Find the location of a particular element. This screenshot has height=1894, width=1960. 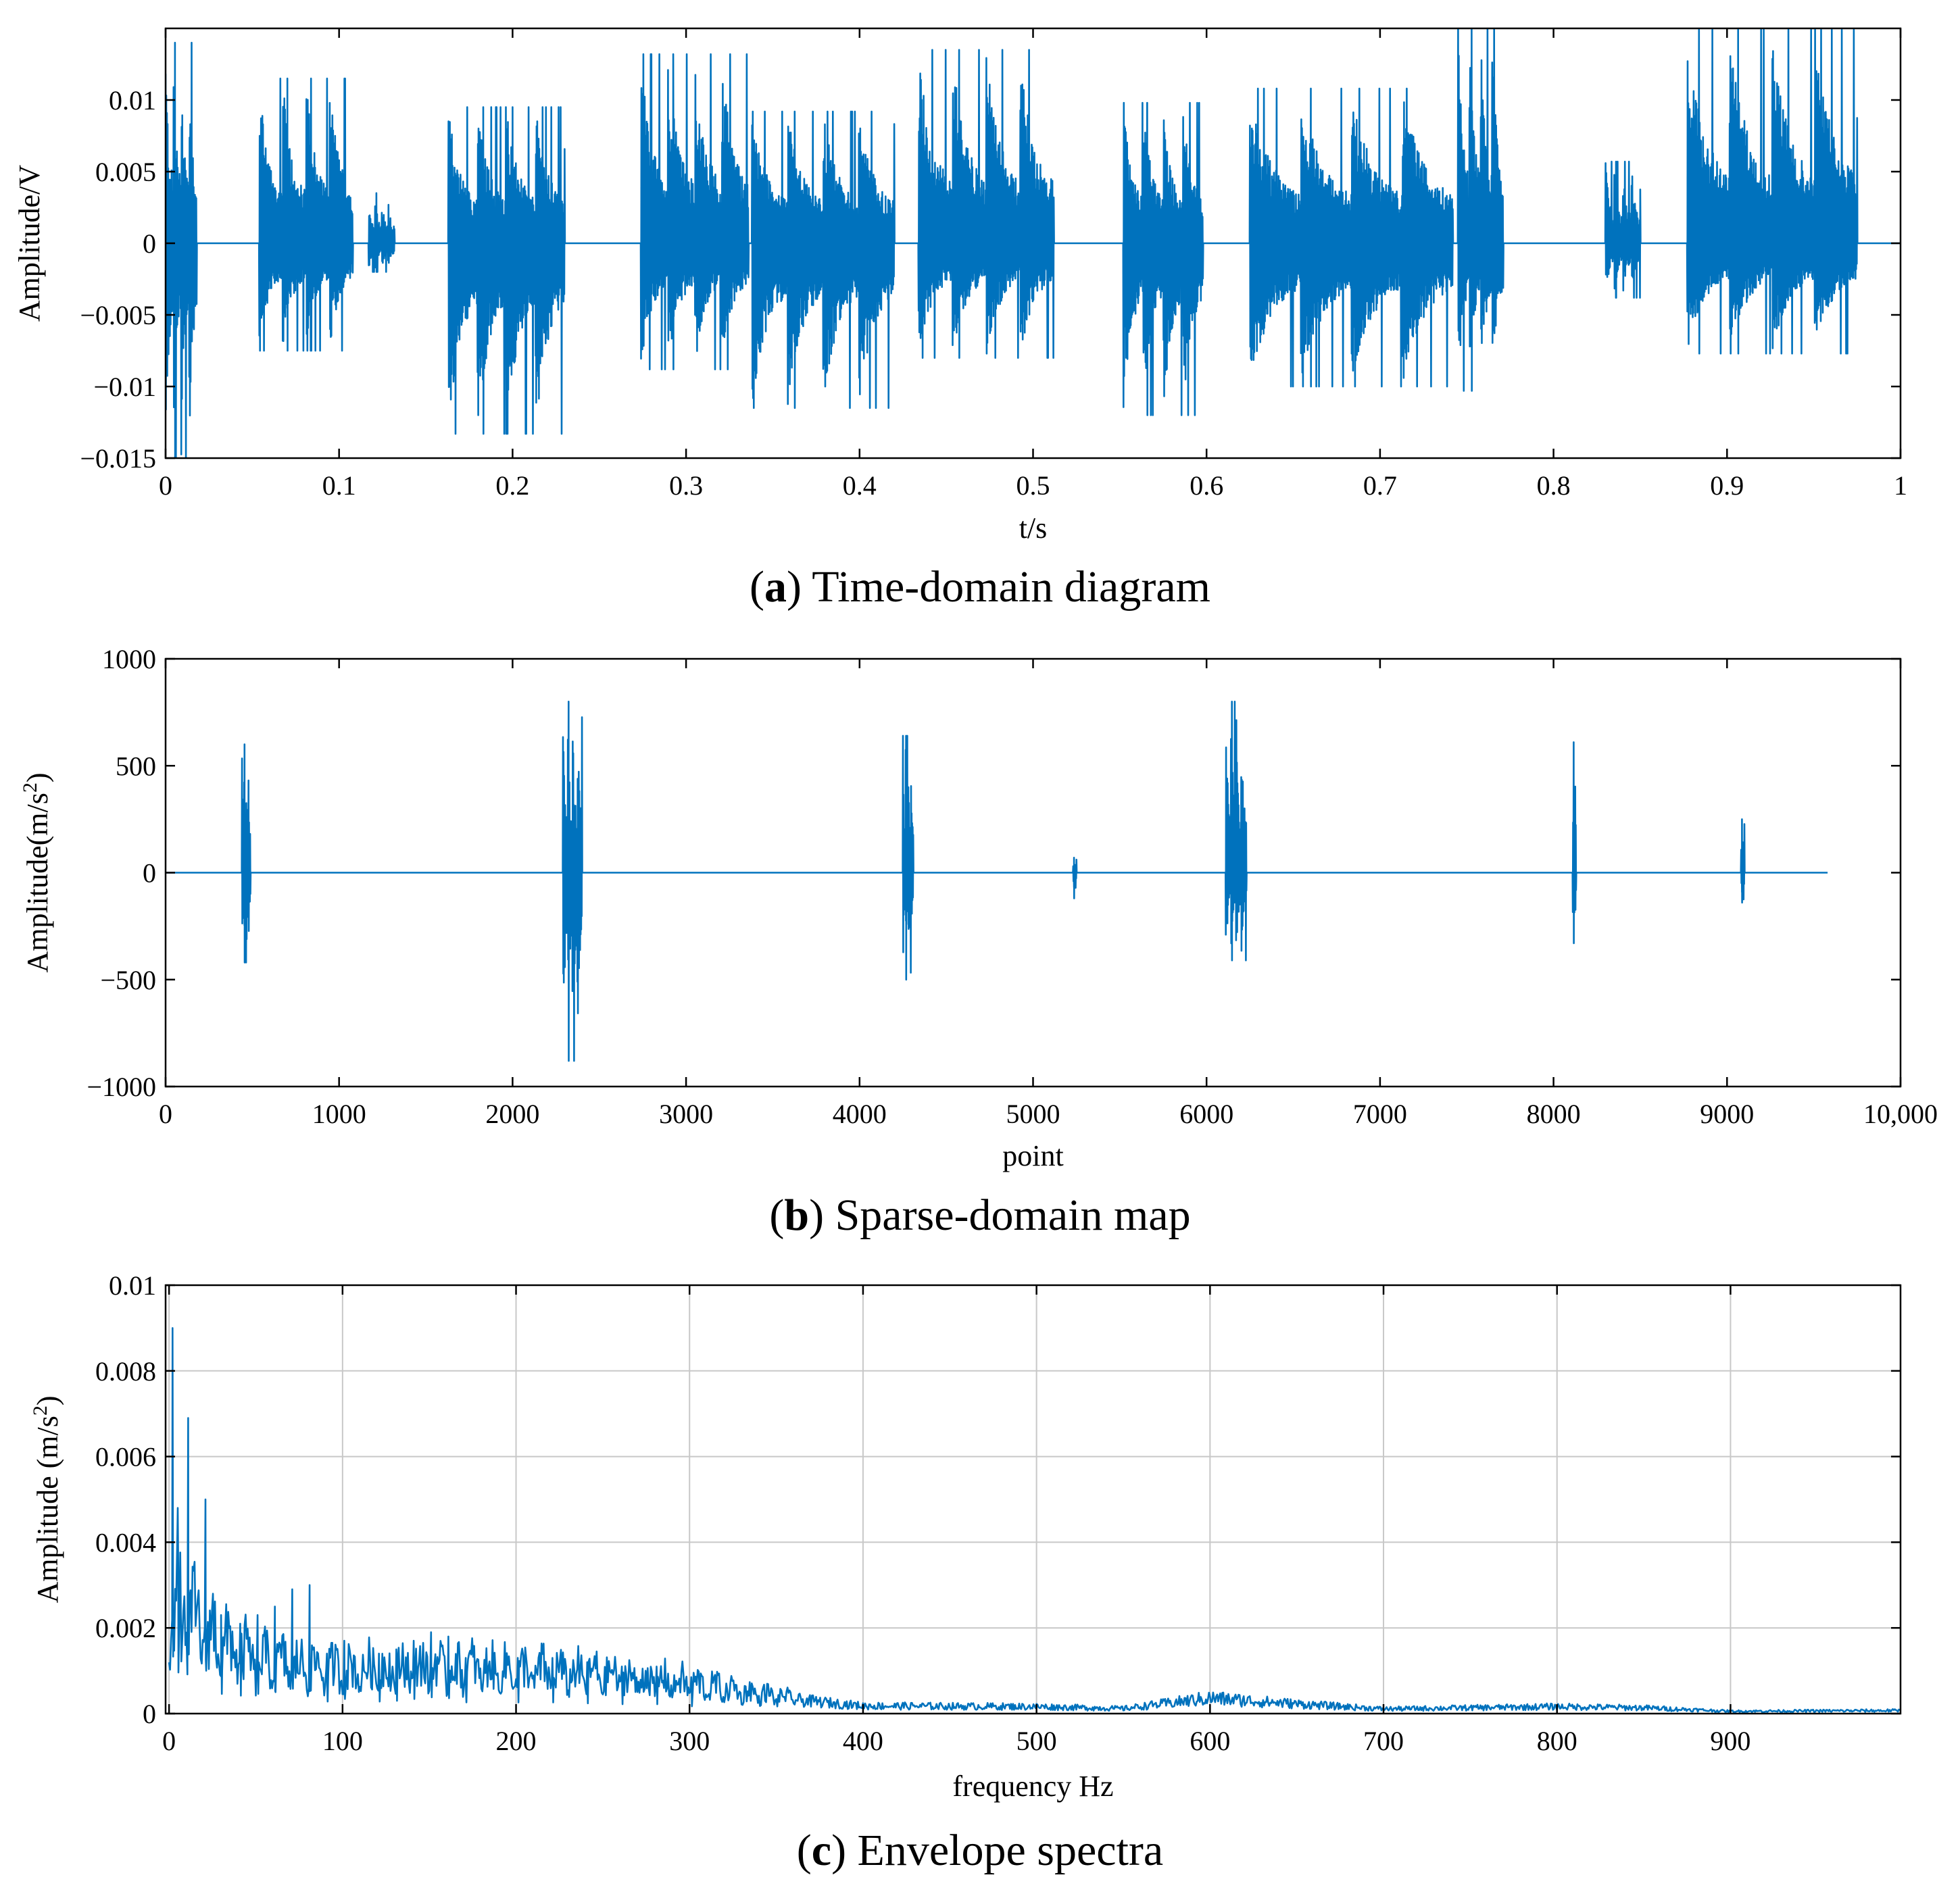

x-tick-label: 2000 is located at coordinates (512, 1114).